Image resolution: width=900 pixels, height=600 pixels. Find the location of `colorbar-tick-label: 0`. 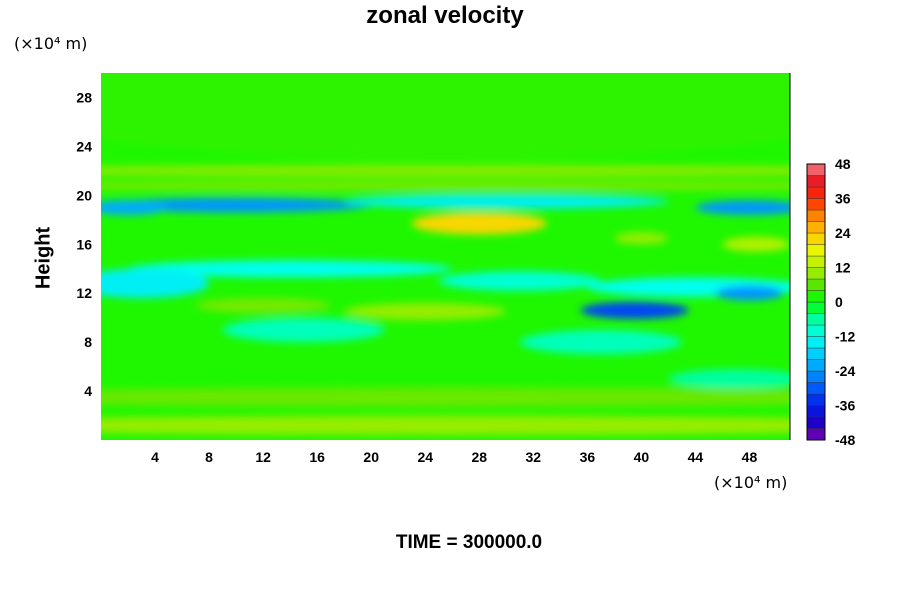

colorbar-tick-label: 0 is located at coordinates (839, 302).